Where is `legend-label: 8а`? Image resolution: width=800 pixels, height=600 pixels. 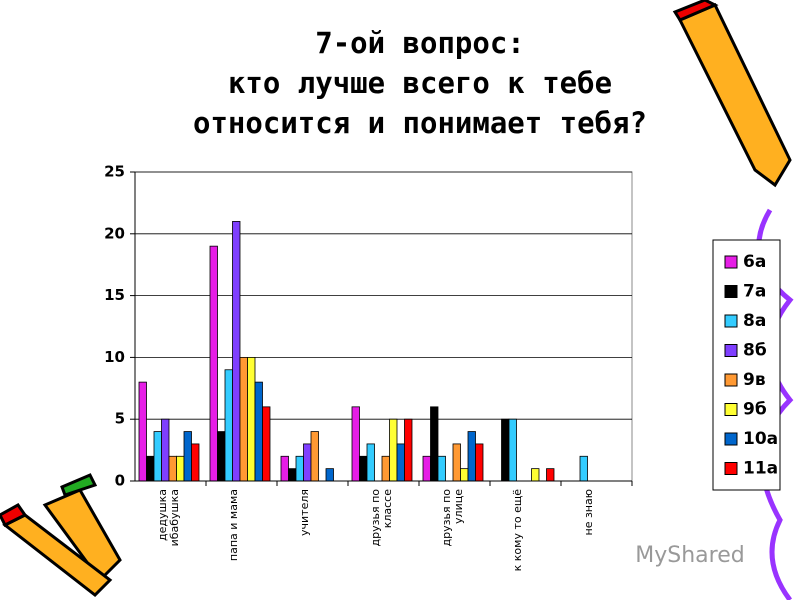 legend-label: 8а is located at coordinates (754, 321).